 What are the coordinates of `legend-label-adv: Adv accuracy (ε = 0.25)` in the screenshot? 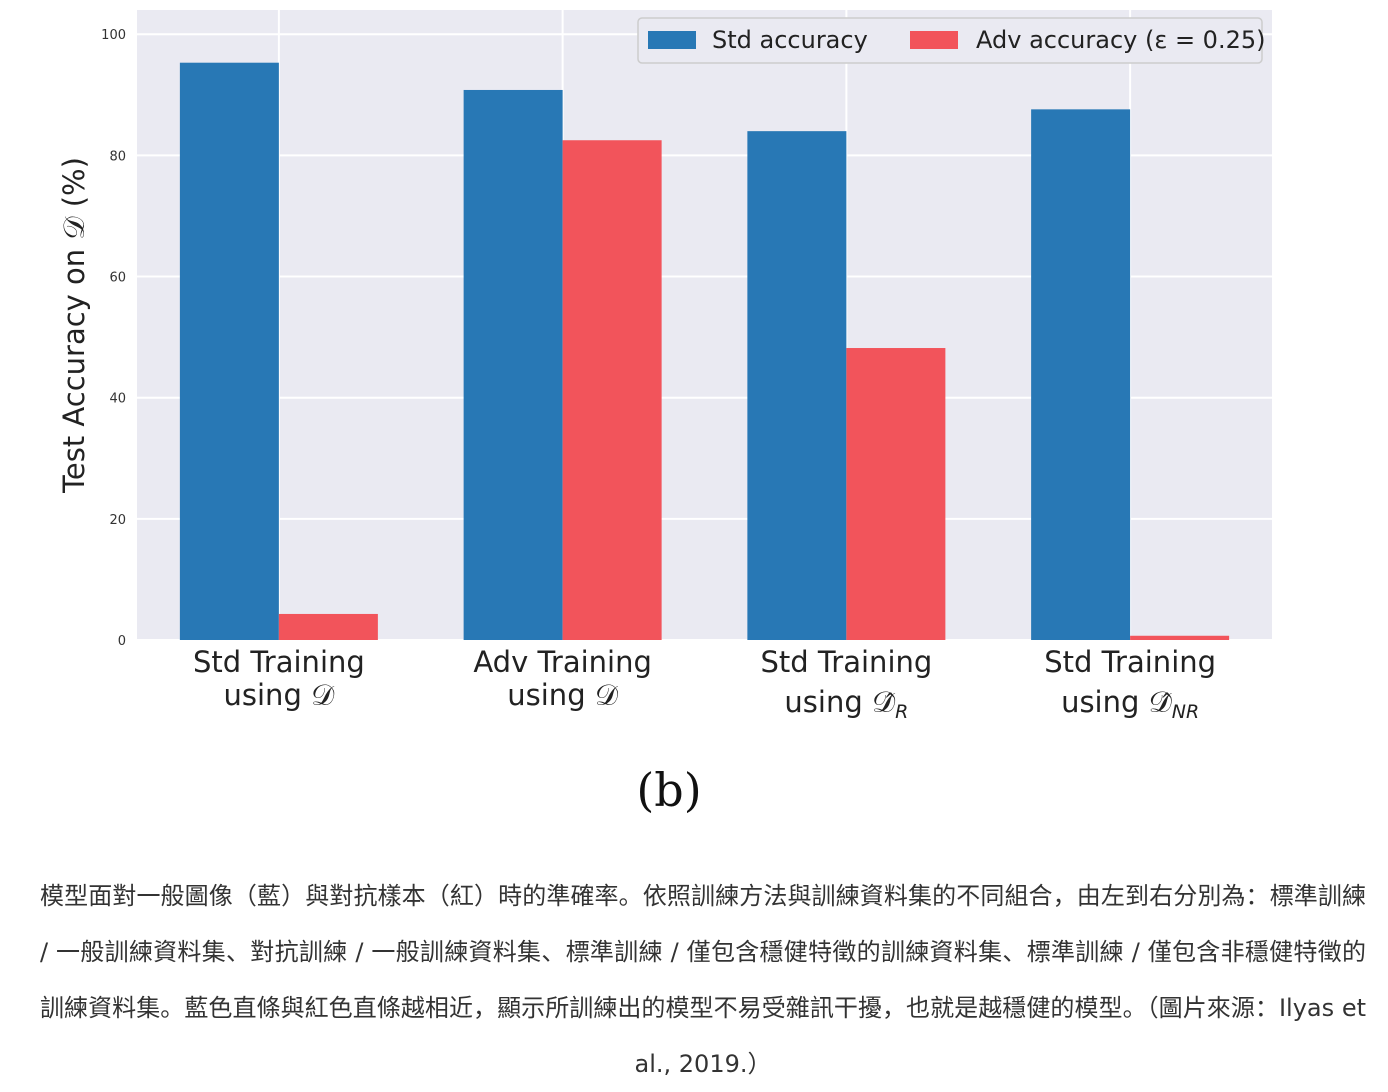 It's located at (1120, 40).